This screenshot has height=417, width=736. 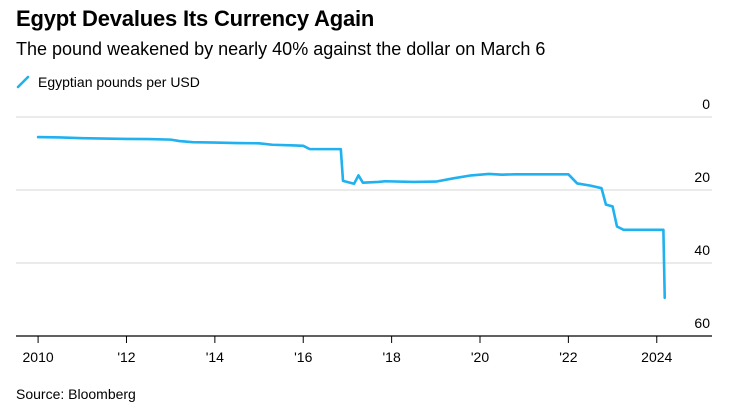 I want to click on chart-title: Egypt Devalues Its Currency Again, so click(x=195, y=18).